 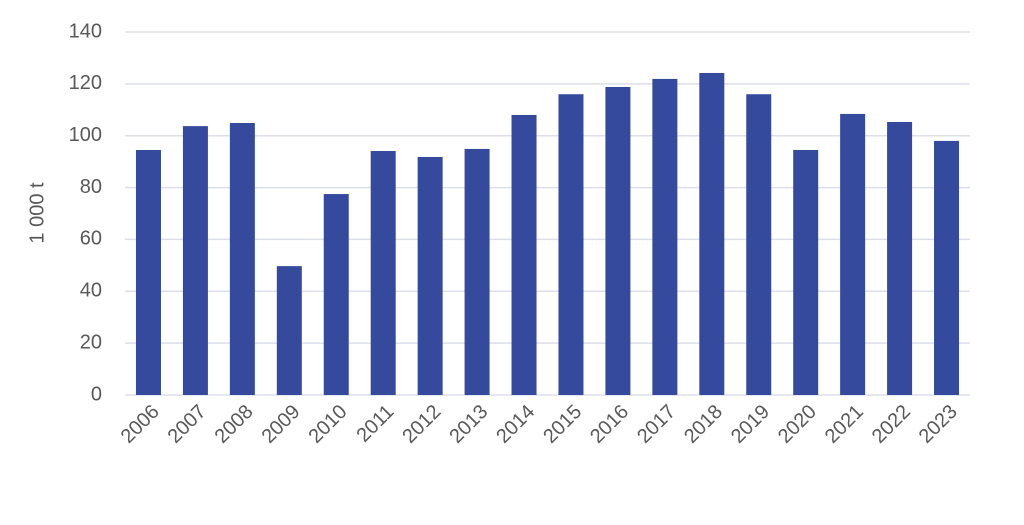 What do you see at coordinates (562, 424) in the screenshot?
I see `x-tick-label: 2015` at bounding box center [562, 424].